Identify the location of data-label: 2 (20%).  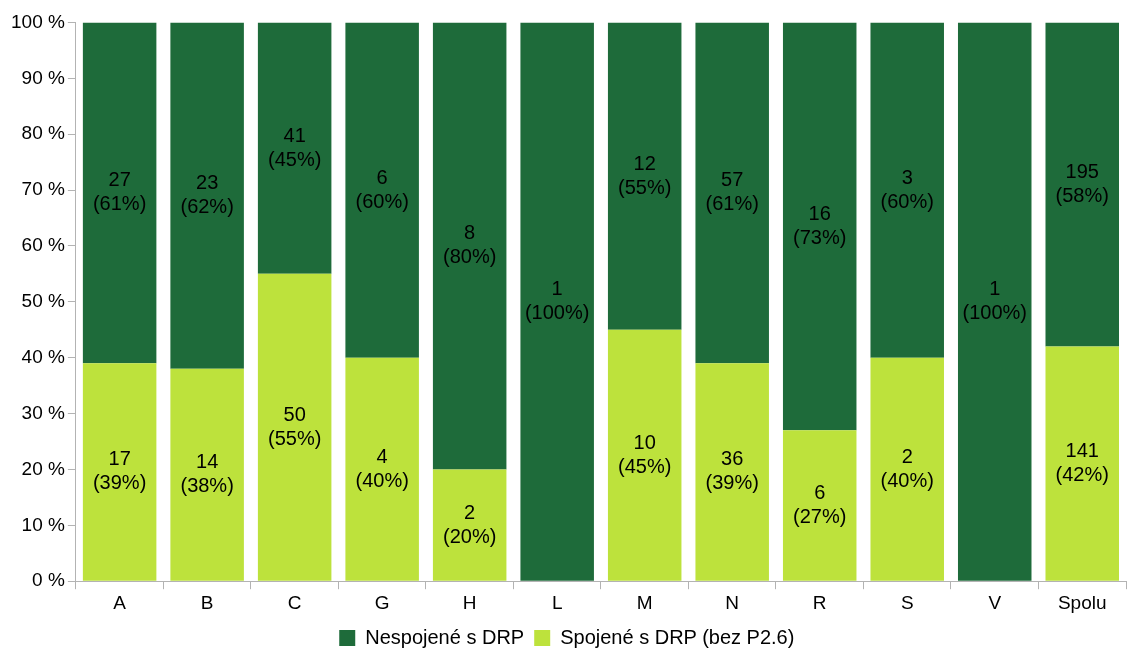
(469, 523).